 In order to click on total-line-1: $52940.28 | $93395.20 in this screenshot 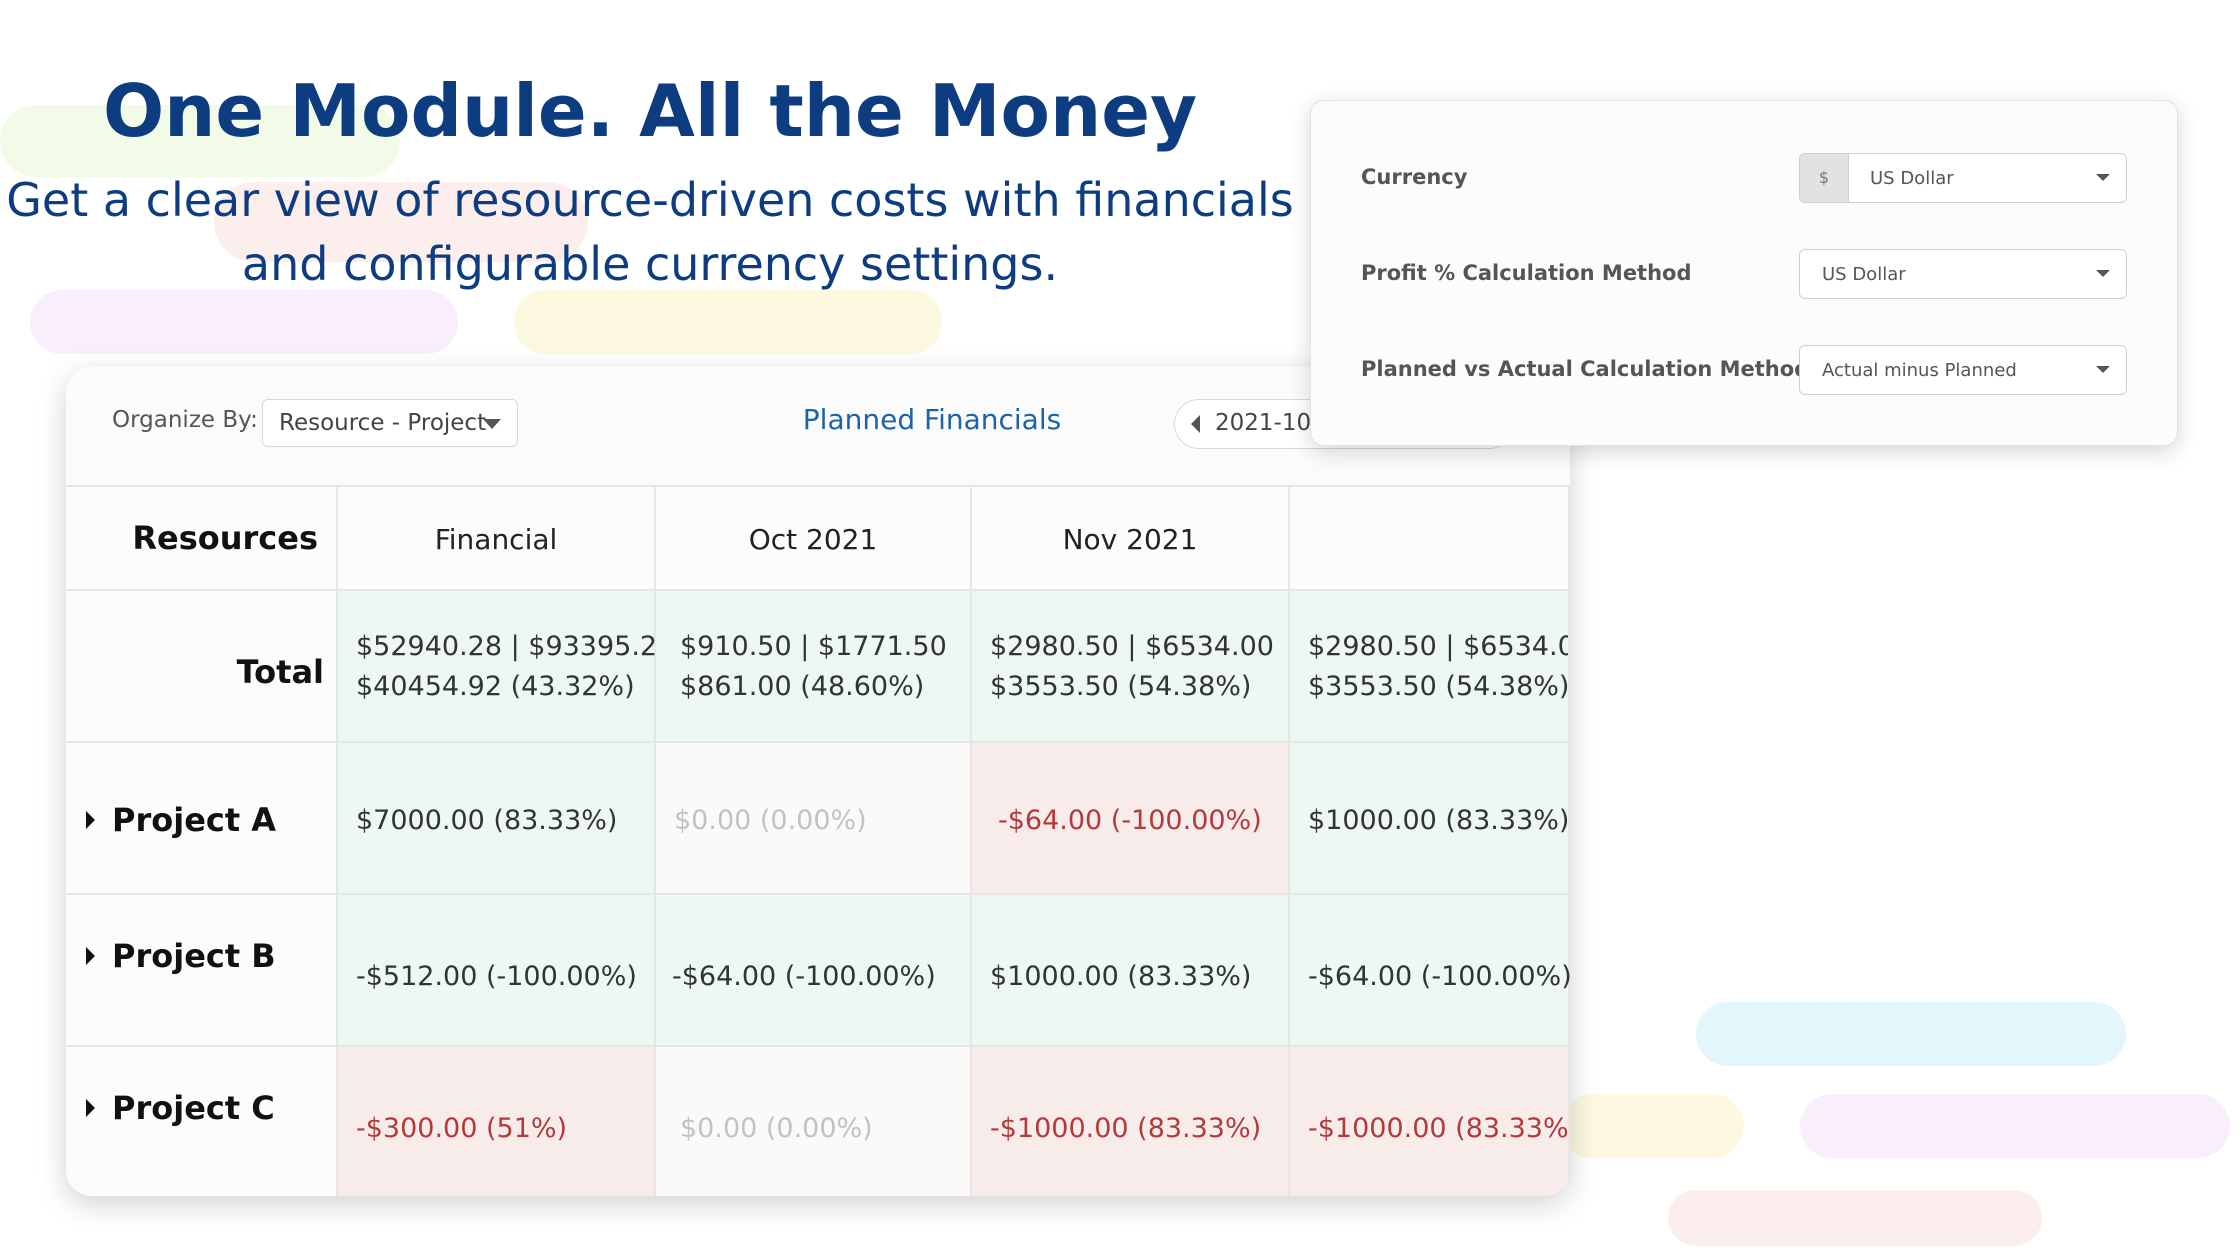, I will do `click(515, 646)`.